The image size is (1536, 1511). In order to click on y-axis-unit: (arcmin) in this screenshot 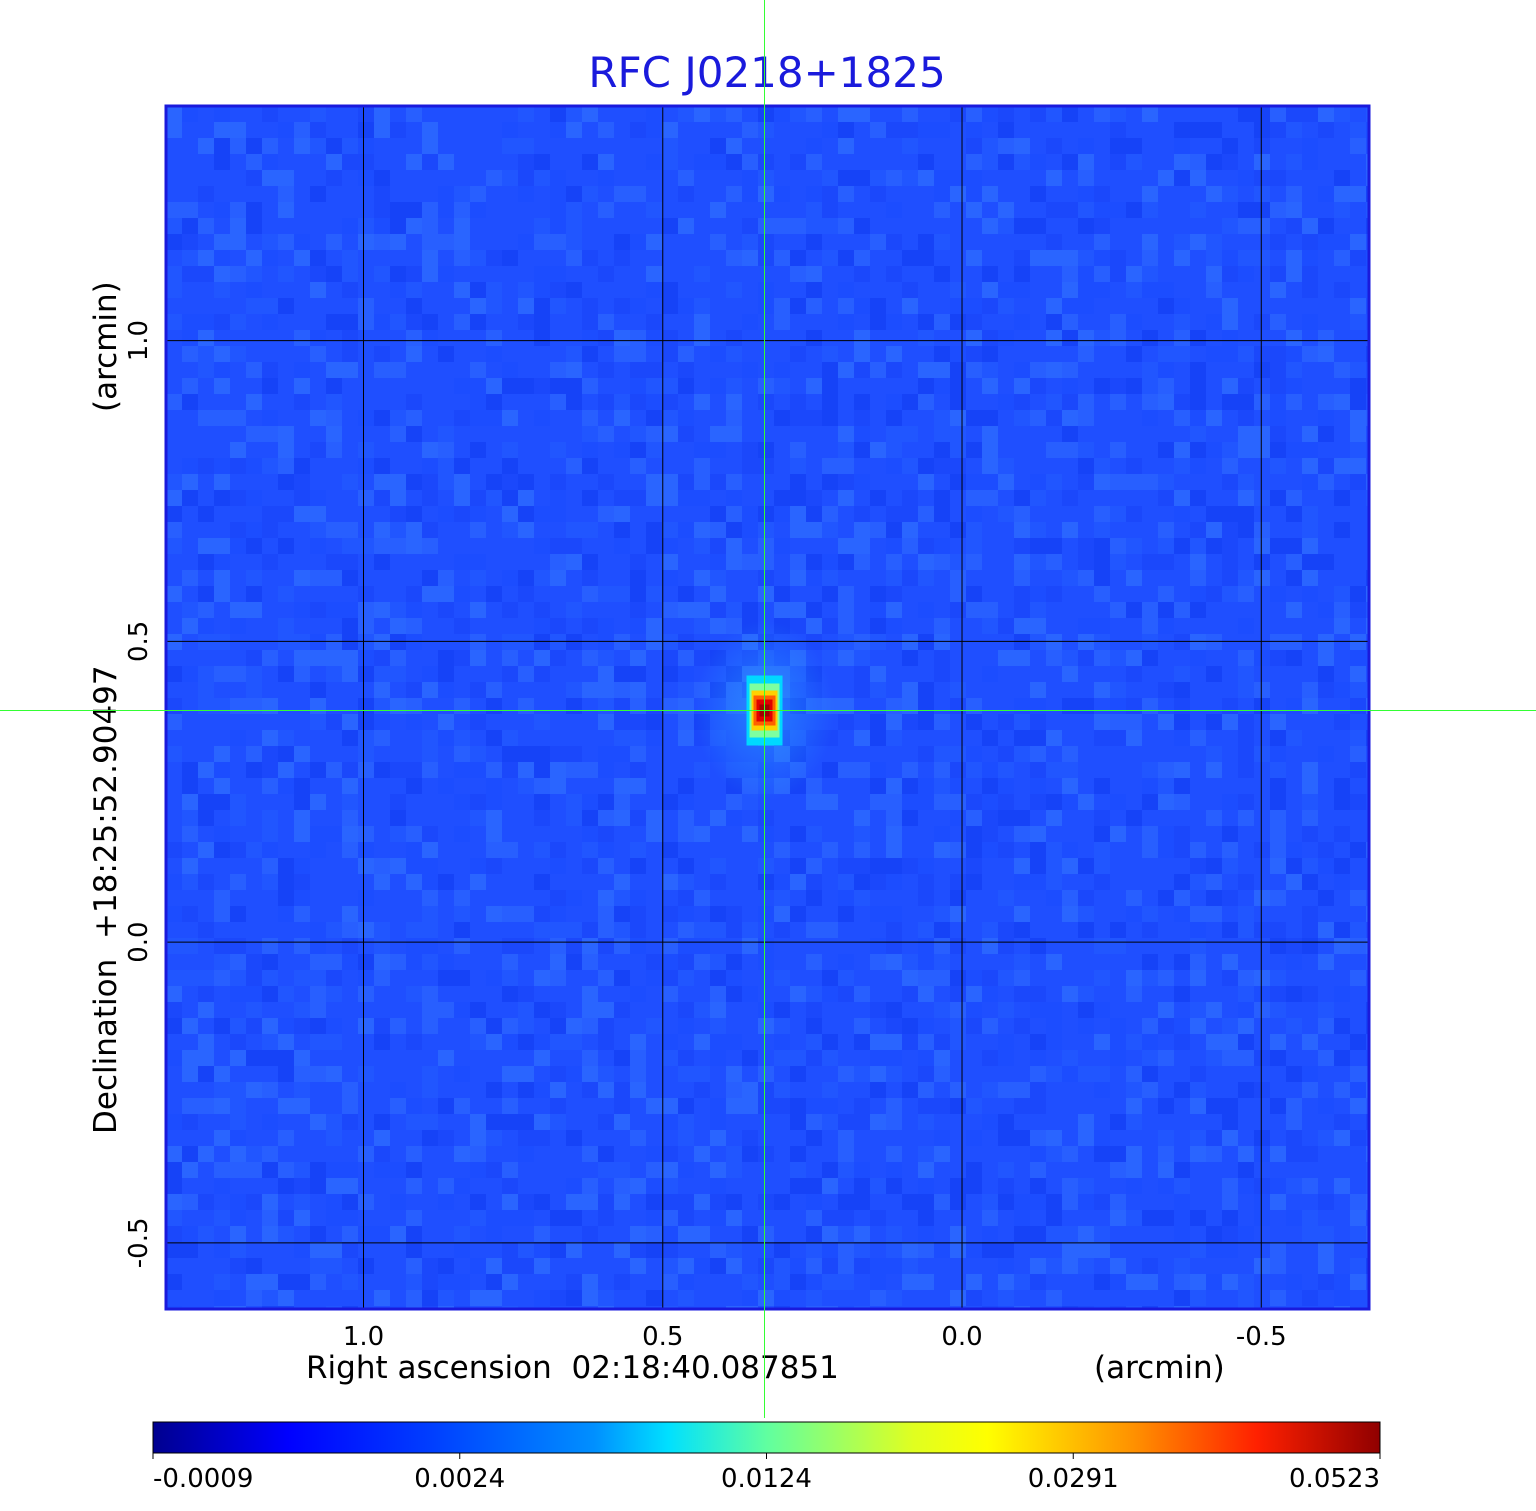, I will do `click(106, 346)`.